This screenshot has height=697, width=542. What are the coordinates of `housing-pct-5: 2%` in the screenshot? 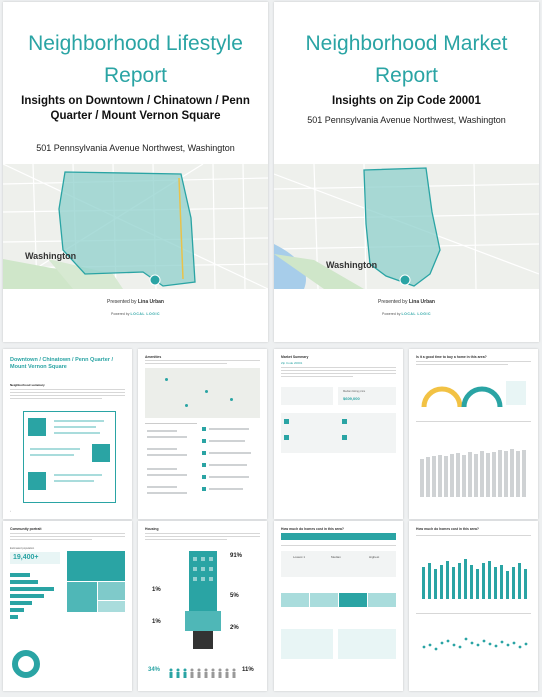 It's located at (234, 628).